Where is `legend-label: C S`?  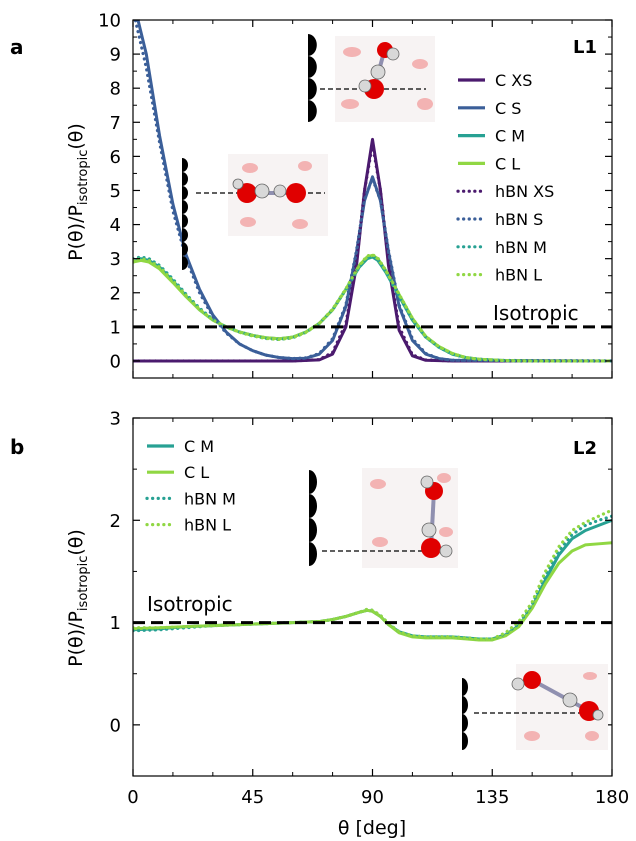 legend-label: C S is located at coordinates (508, 108).